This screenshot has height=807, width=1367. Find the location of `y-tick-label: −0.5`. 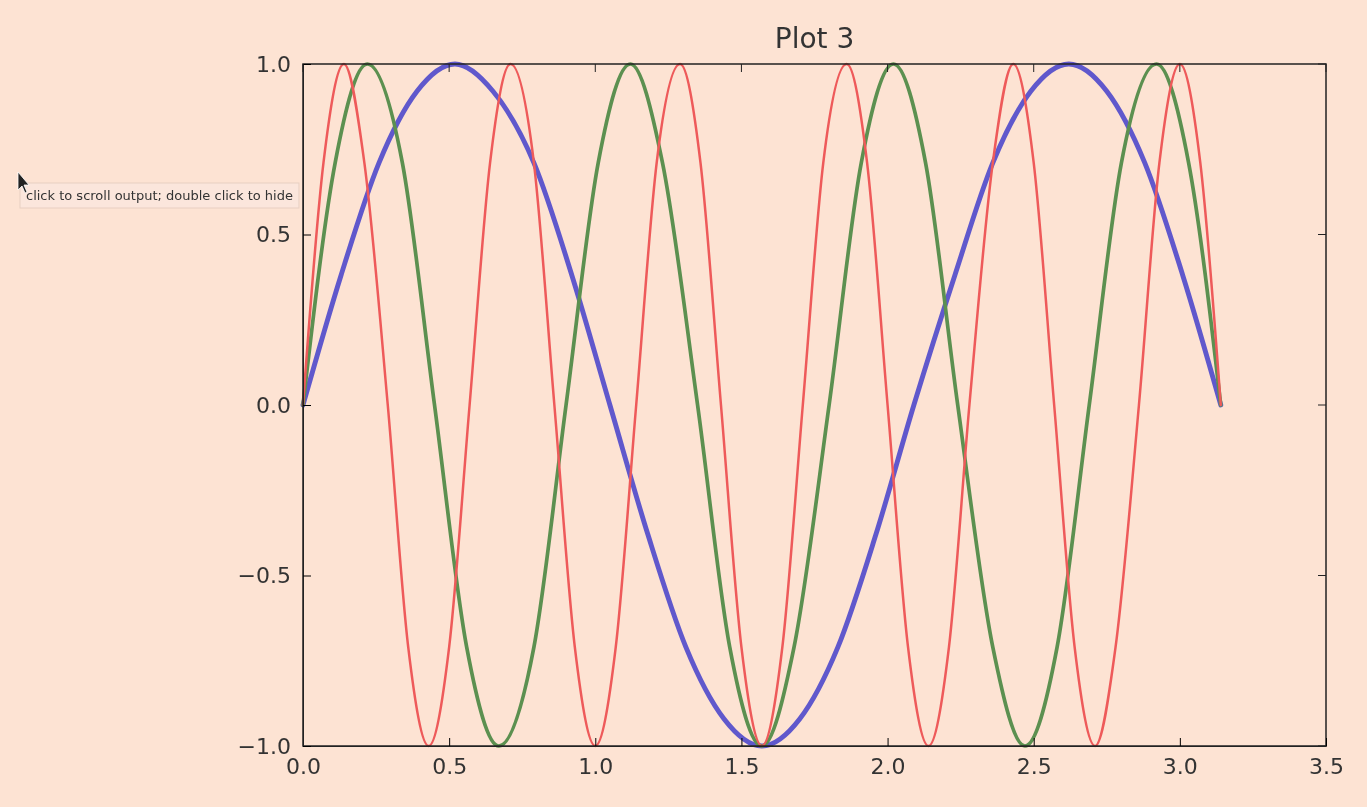

y-tick-label: −0.5 is located at coordinates (264, 576).